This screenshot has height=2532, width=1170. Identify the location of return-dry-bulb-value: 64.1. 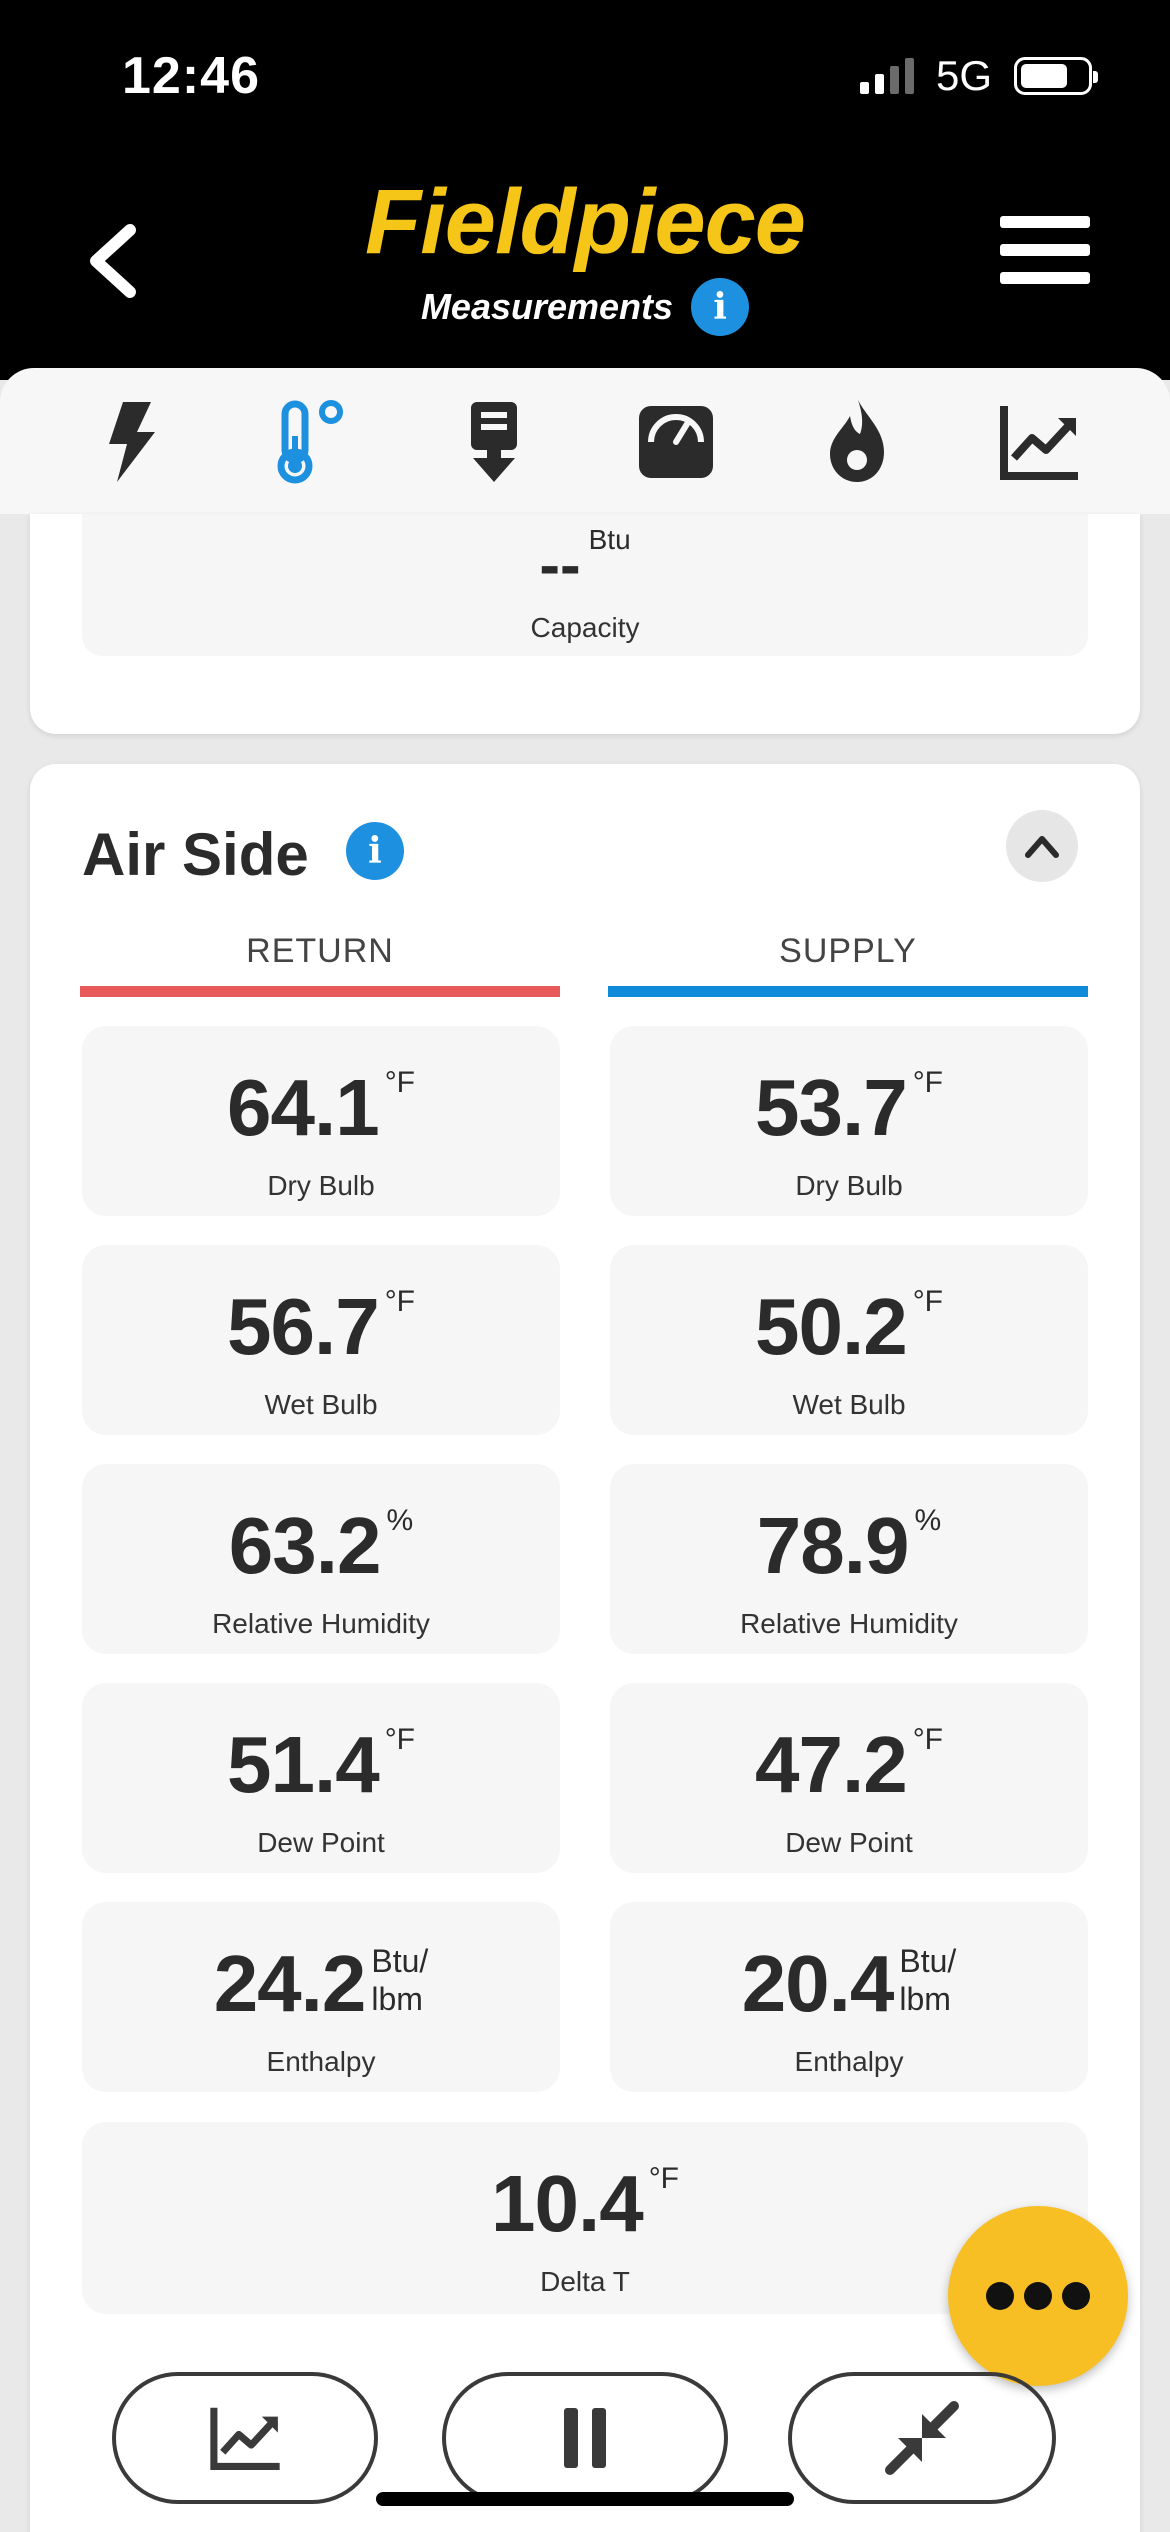
(303, 1107).